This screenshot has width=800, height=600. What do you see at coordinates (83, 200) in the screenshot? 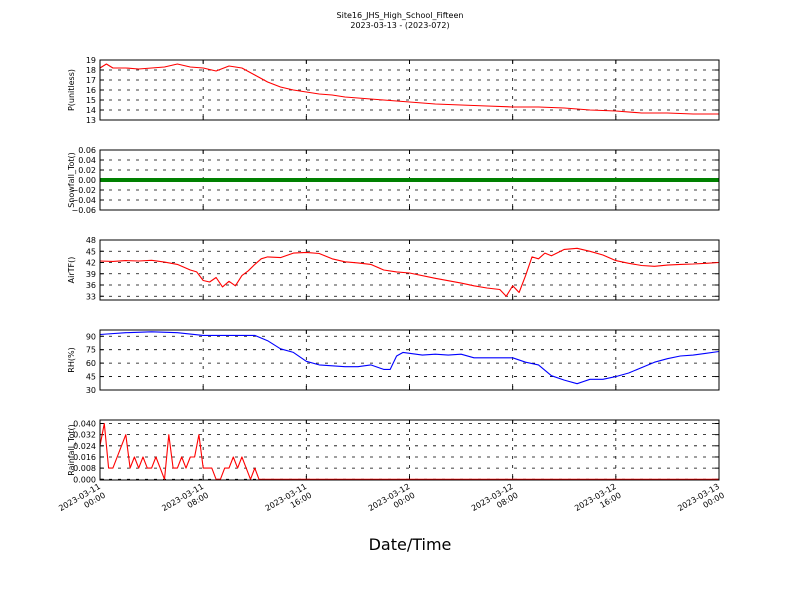
I see `y-tick-label: −0.04` at bounding box center [83, 200].